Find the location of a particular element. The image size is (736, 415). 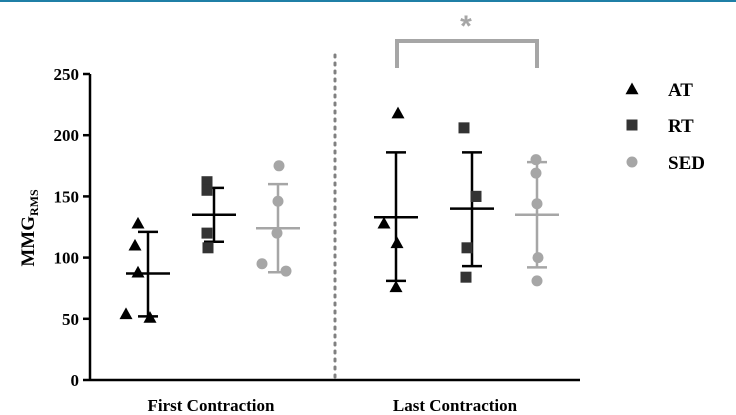

x-category-label-1: First Contraction is located at coordinates (211, 405).